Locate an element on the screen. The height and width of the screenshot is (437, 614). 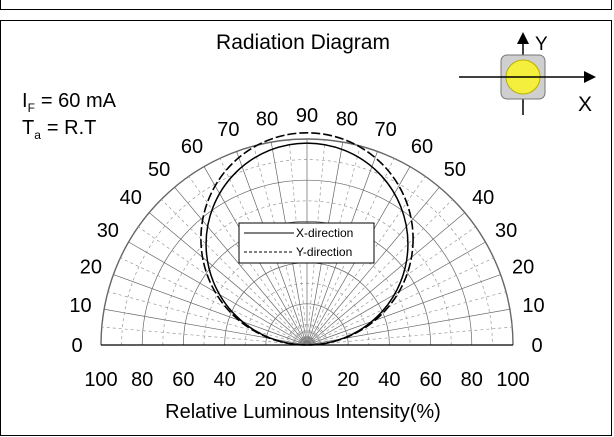
angle-label-left-60: 60 is located at coordinates (192, 147).